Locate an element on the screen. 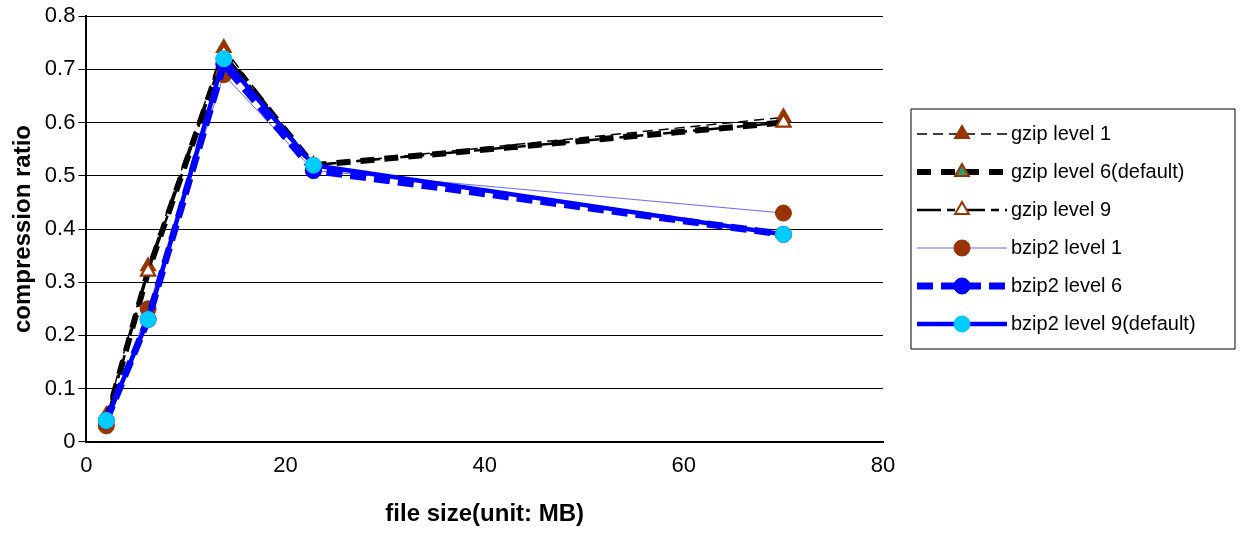 This screenshot has width=1243, height=538. y-axis-title: compression ratio is located at coordinates (22, 229).